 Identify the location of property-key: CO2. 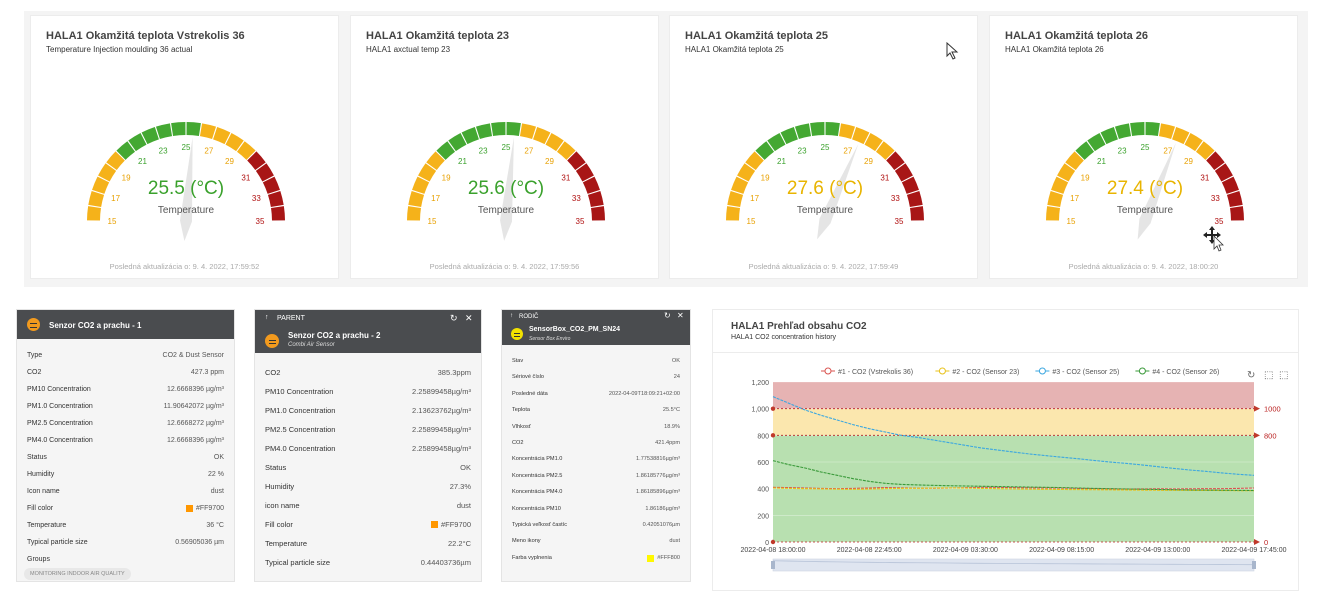
(518, 443).